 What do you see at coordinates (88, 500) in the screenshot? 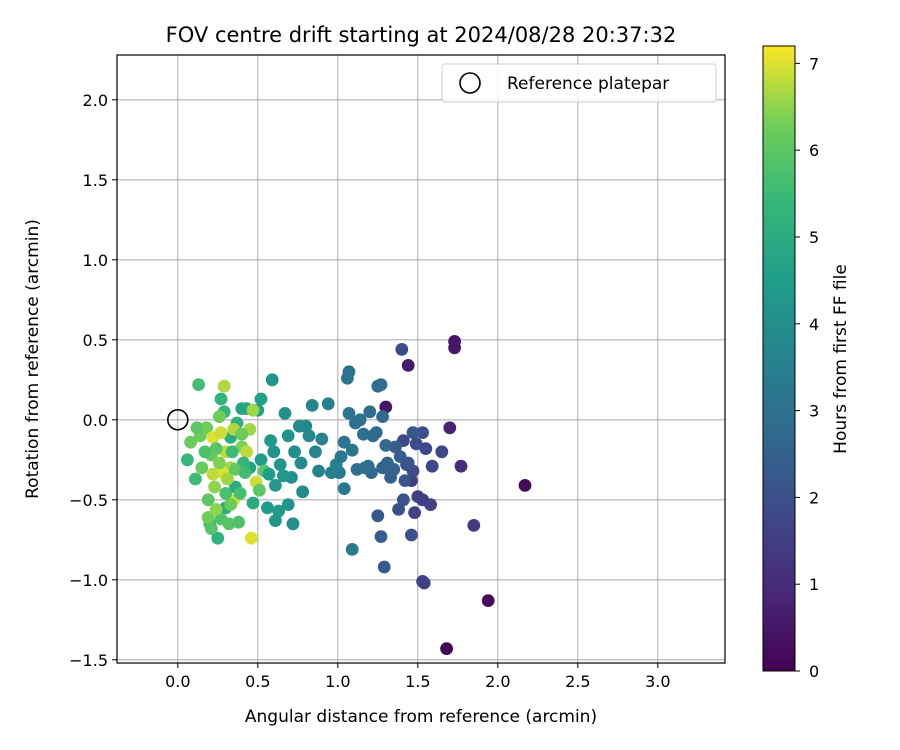
I see `y-tick-label: −0.5` at bounding box center [88, 500].